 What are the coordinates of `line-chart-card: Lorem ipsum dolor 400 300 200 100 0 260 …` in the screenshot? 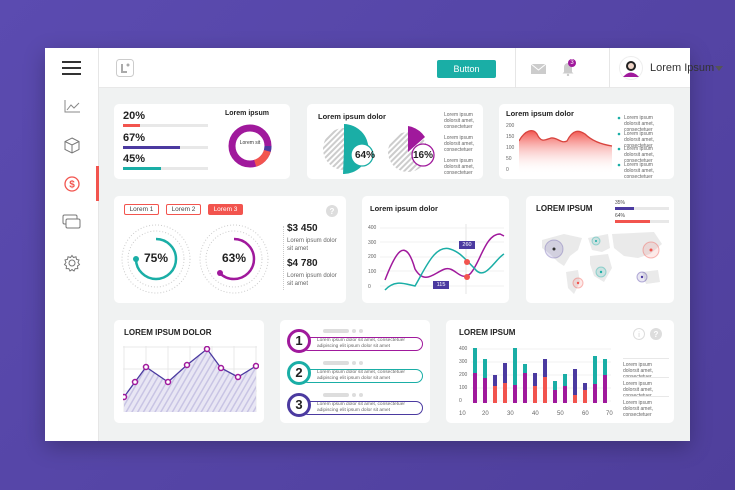 It's located at (435, 249).